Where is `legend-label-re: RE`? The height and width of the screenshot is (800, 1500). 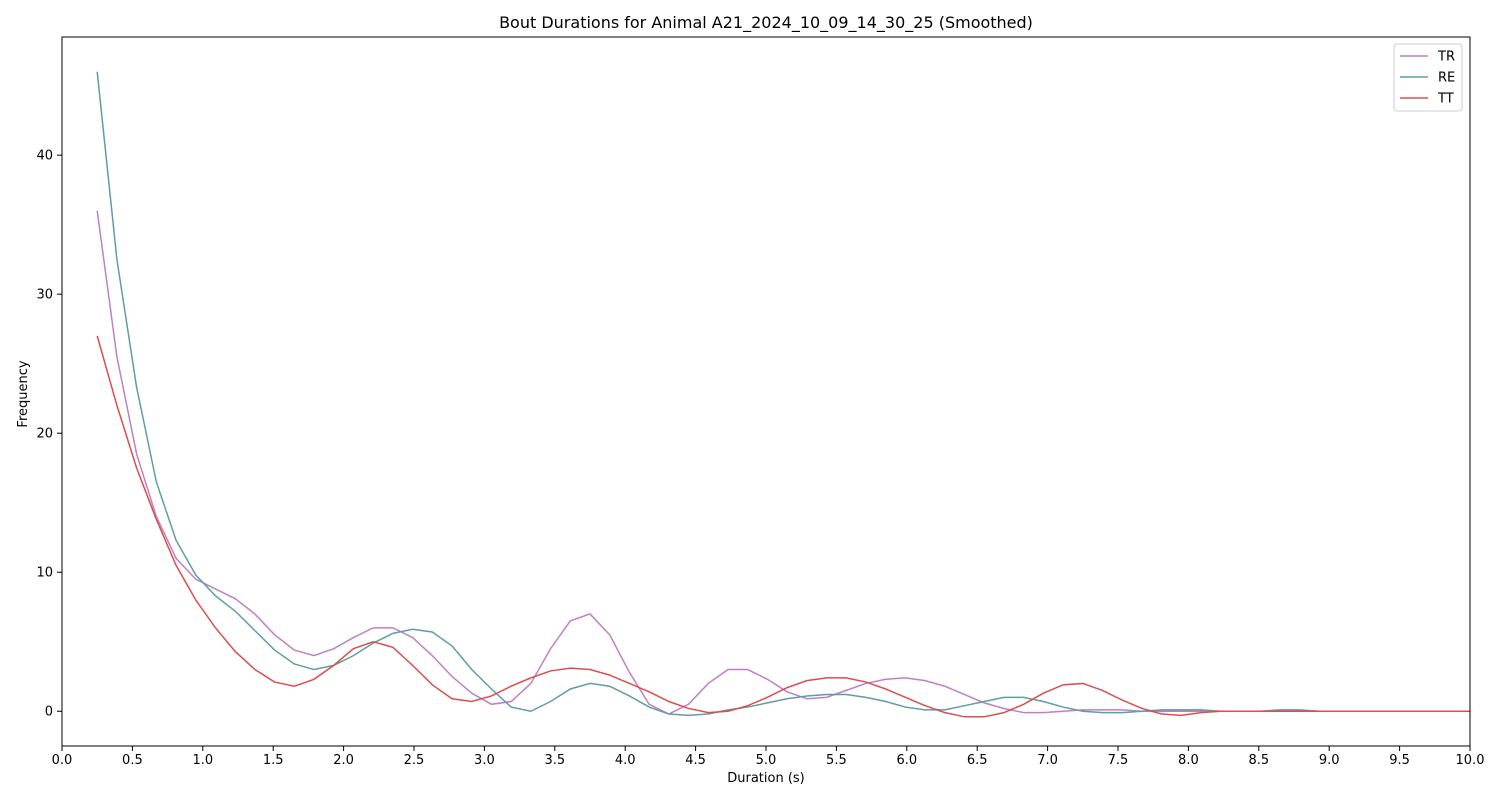 legend-label-re: RE is located at coordinates (1446, 78).